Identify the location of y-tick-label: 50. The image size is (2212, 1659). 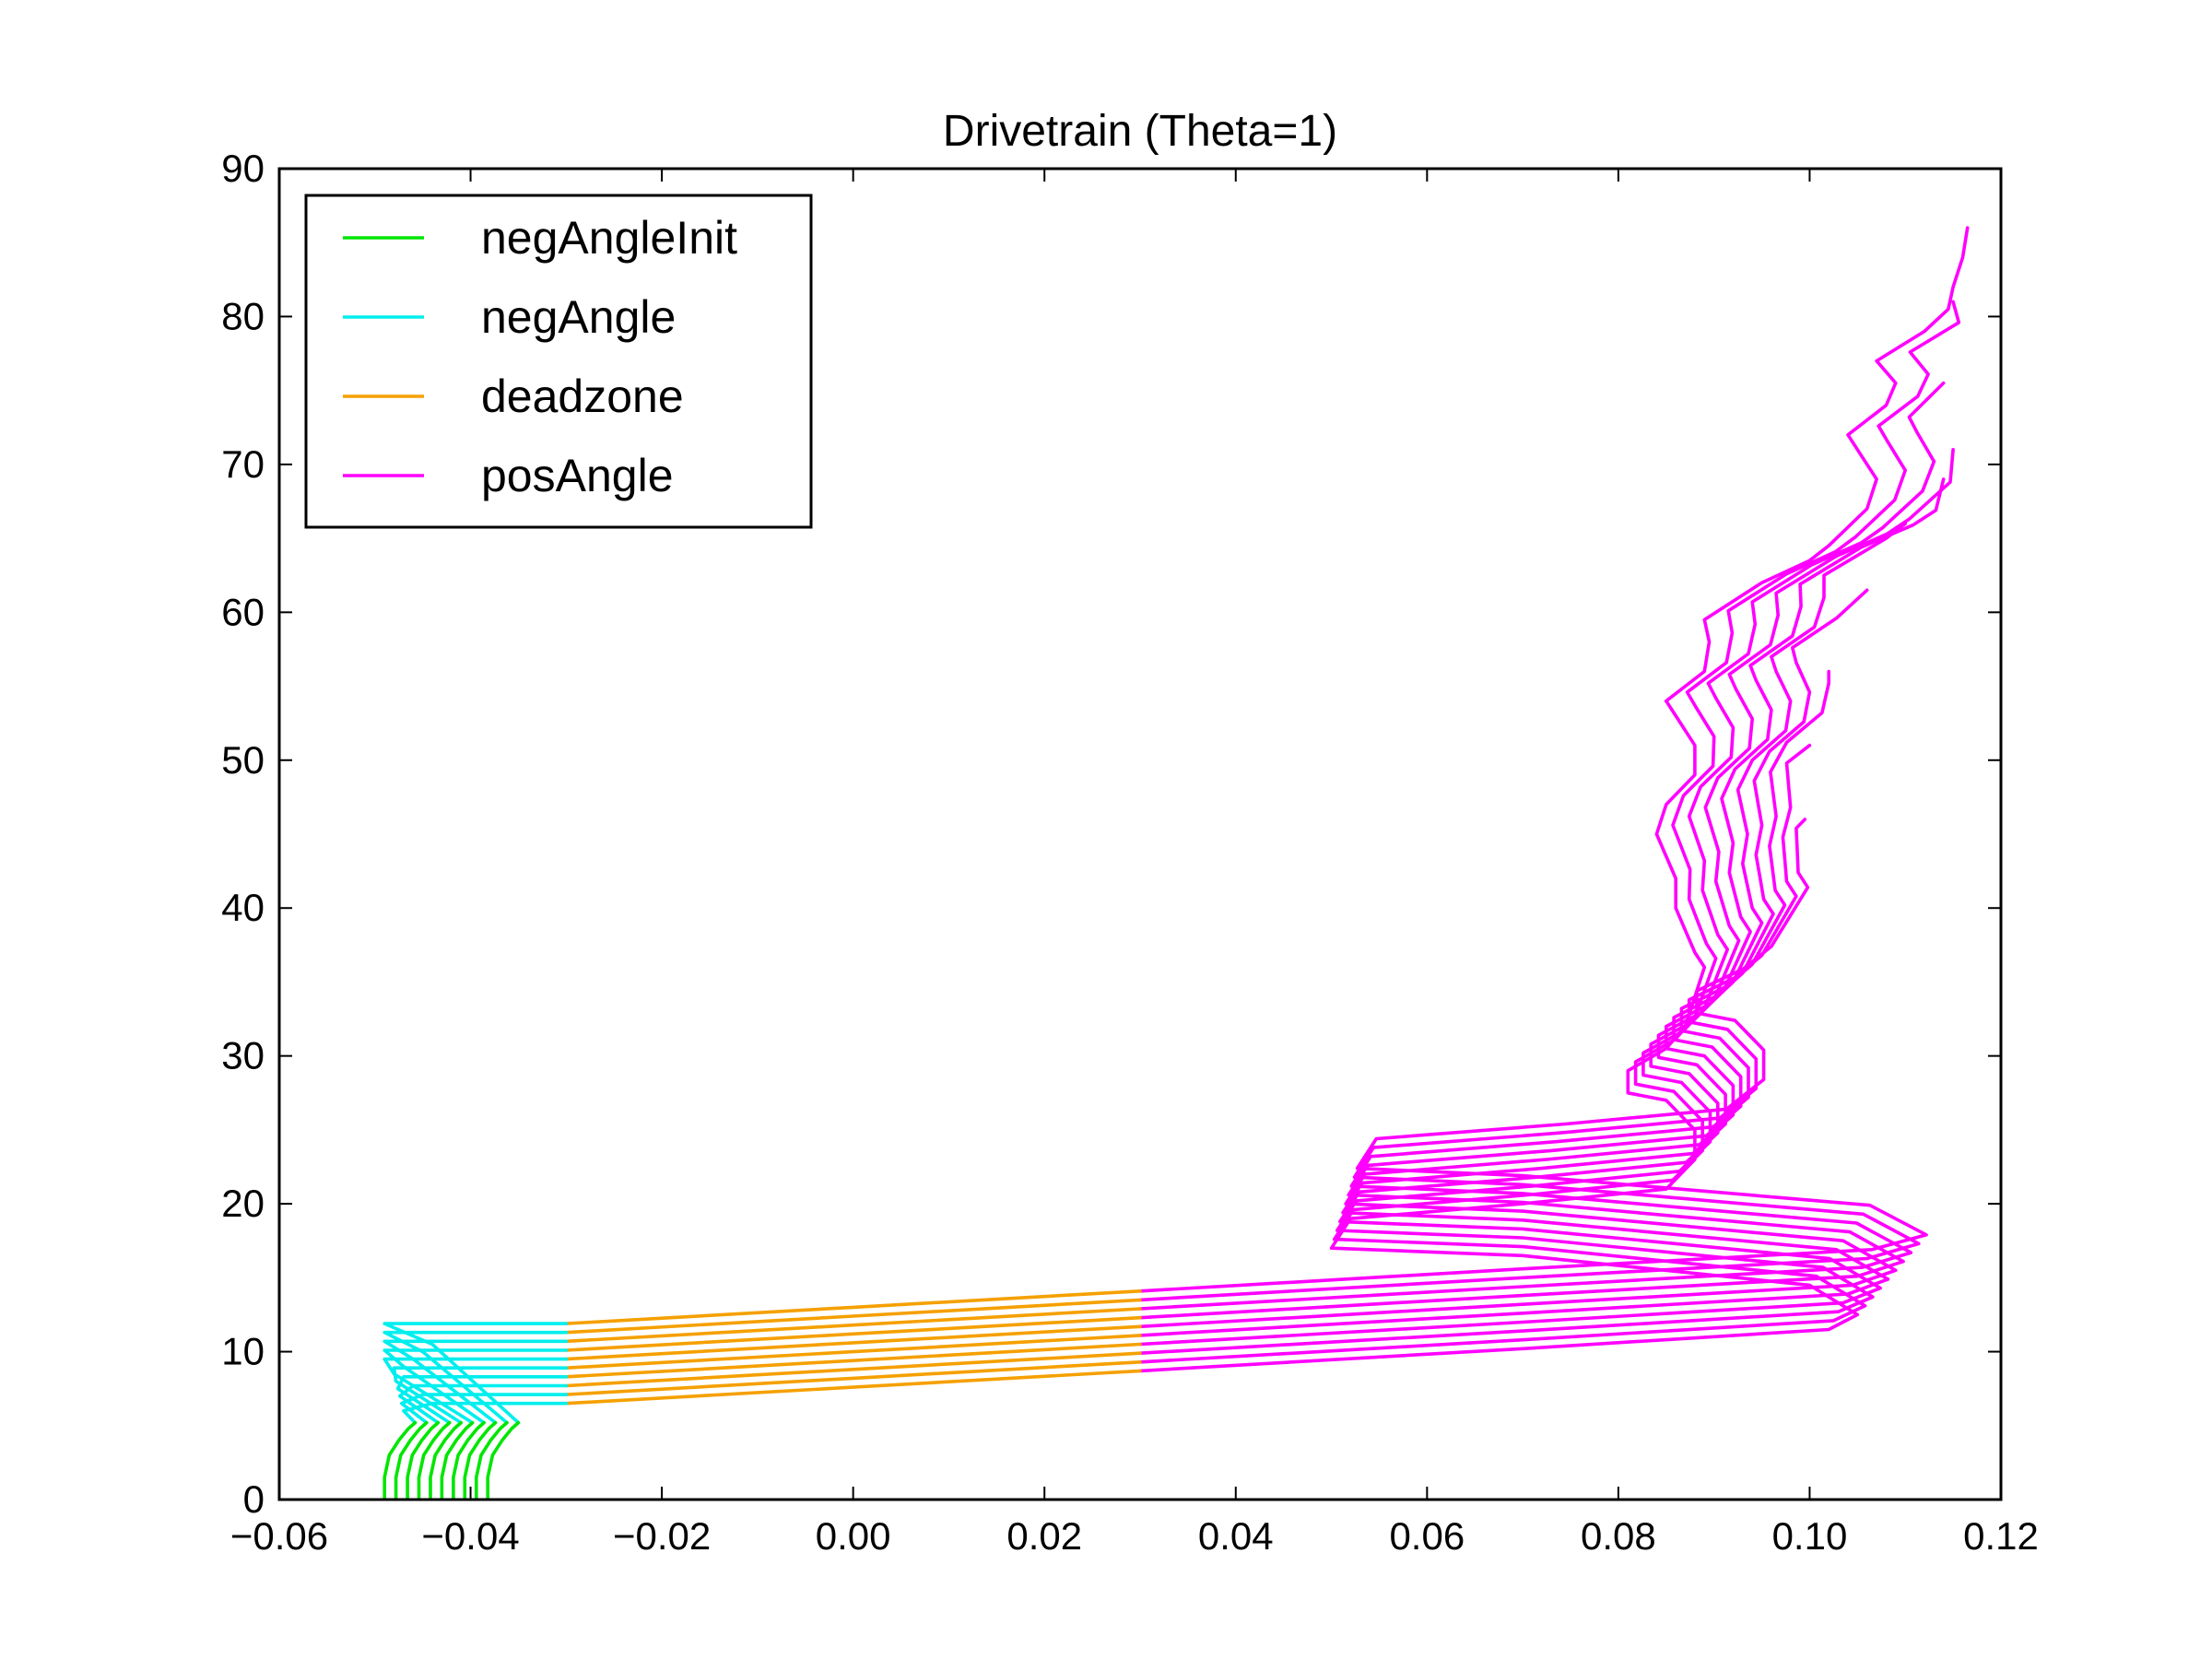
(243, 760).